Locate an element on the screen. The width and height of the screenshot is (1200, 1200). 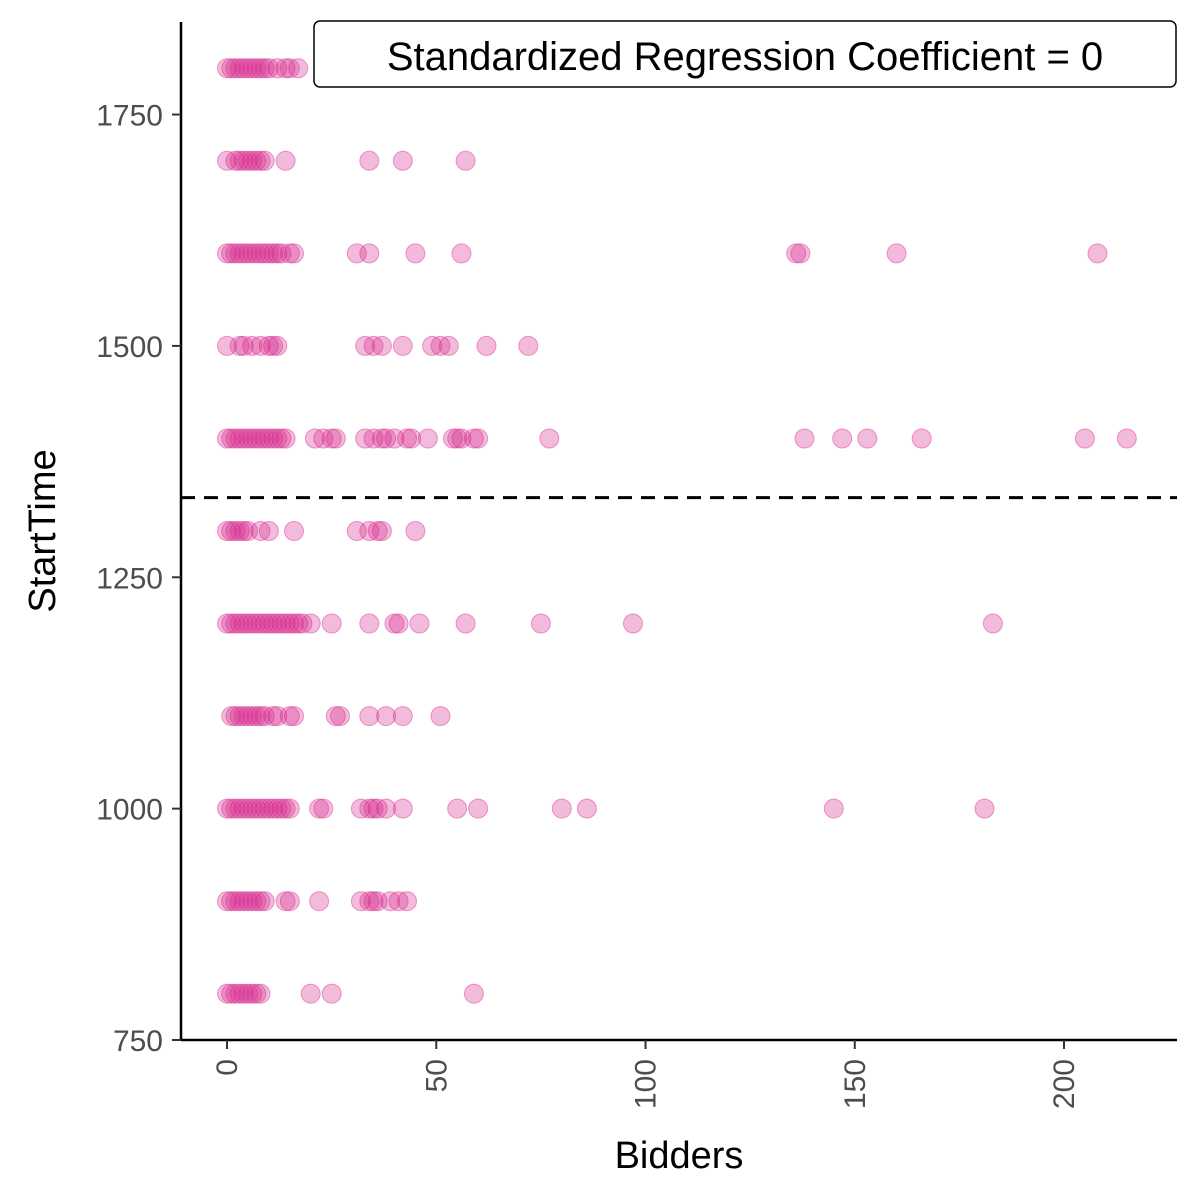
y-tick-label: 1250 is located at coordinates (129, 578).